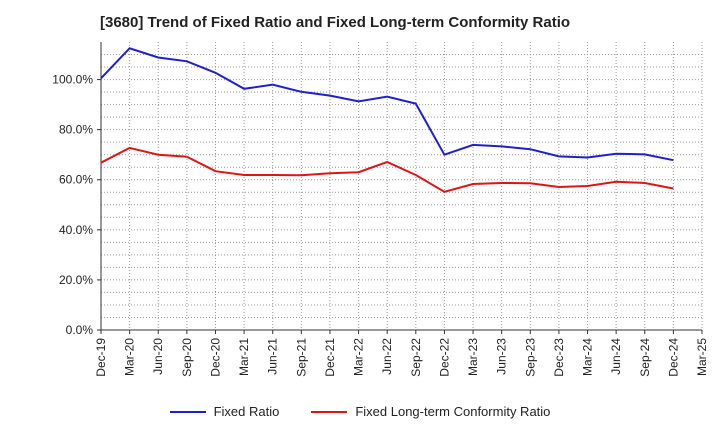  Describe the element at coordinates (359, 357) in the screenshot. I see `x-tick-label: Mar-22` at that location.